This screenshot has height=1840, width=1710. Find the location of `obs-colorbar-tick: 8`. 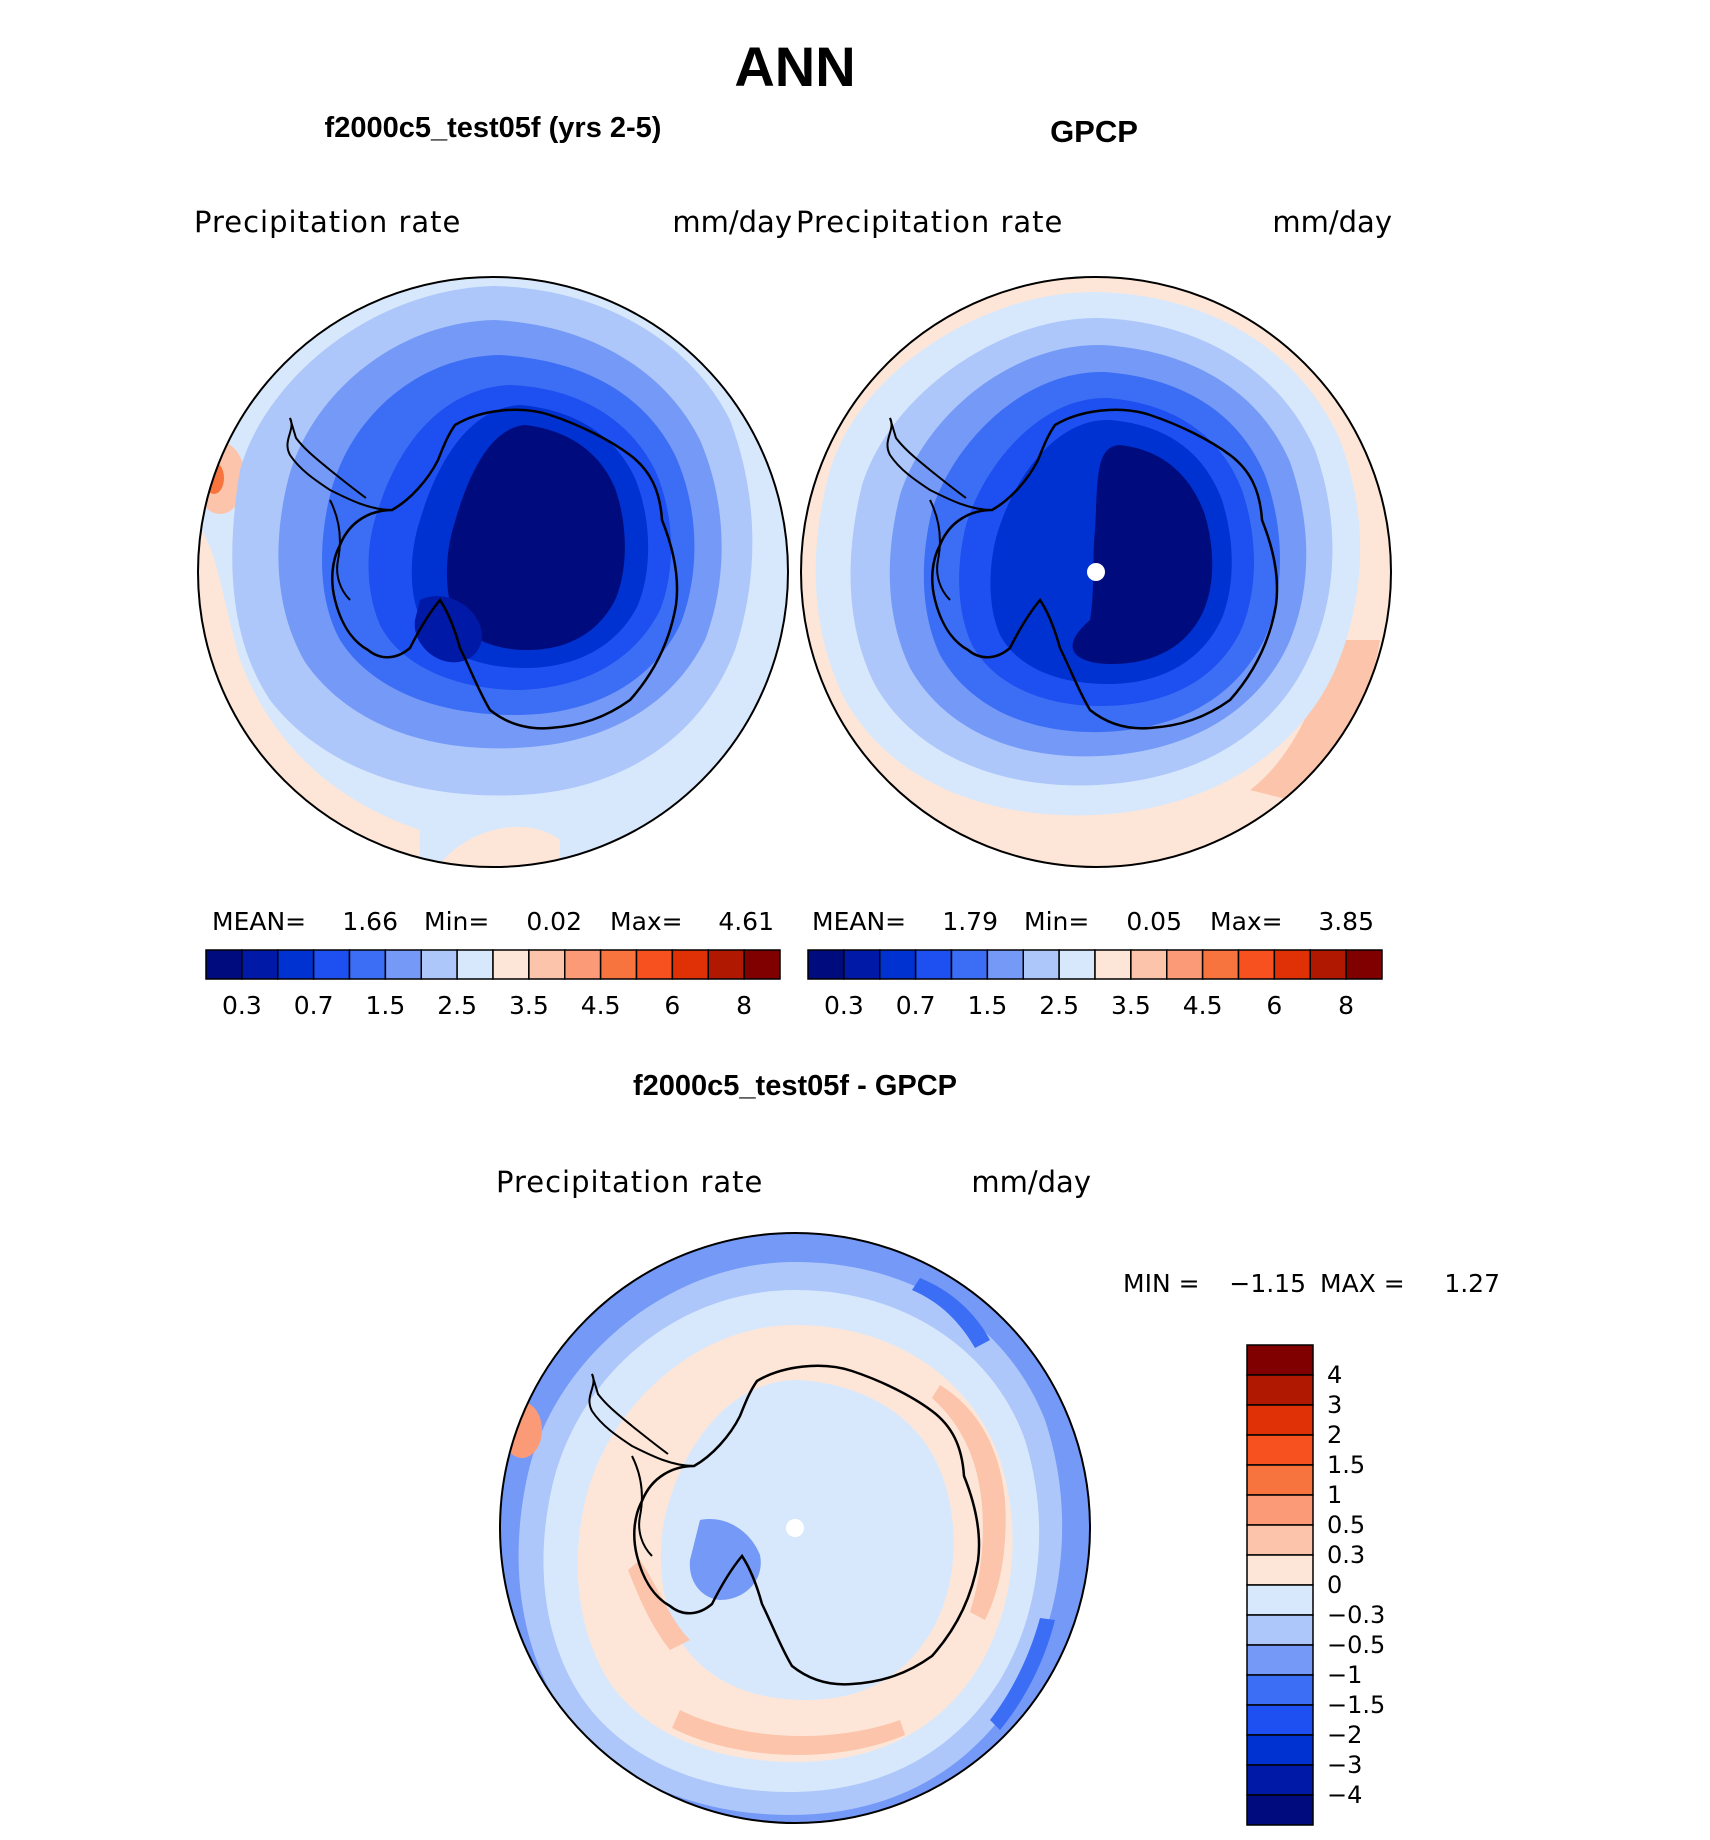

obs-colorbar-tick: 8 is located at coordinates (1346, 1005).